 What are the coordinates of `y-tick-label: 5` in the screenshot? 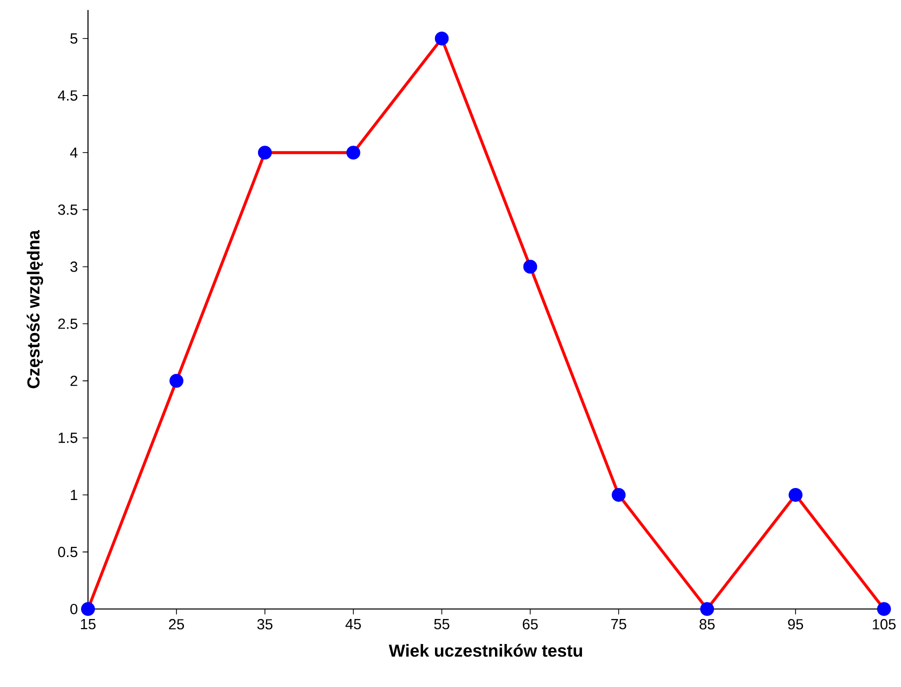 It's located at (74, 38).